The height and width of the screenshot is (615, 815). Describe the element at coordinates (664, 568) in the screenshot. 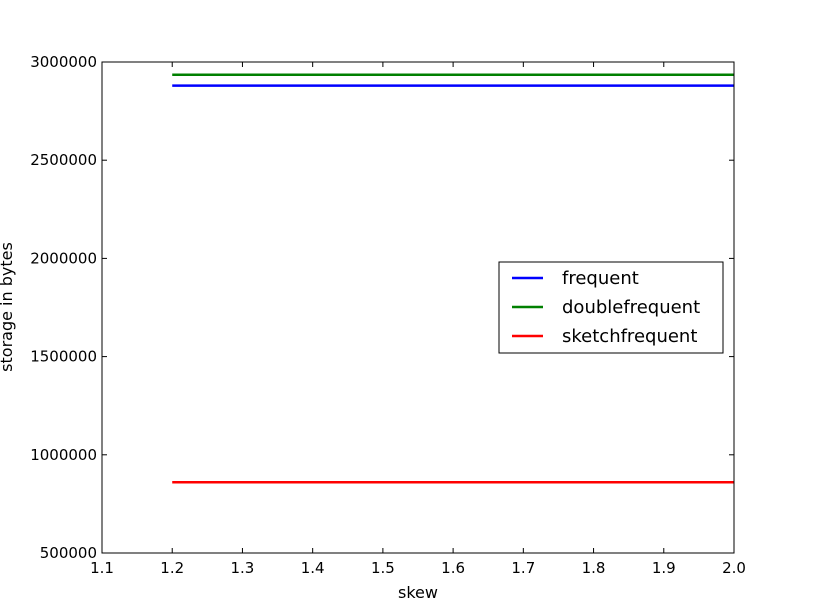

I see `x-tick-label: 1.9` at that location.